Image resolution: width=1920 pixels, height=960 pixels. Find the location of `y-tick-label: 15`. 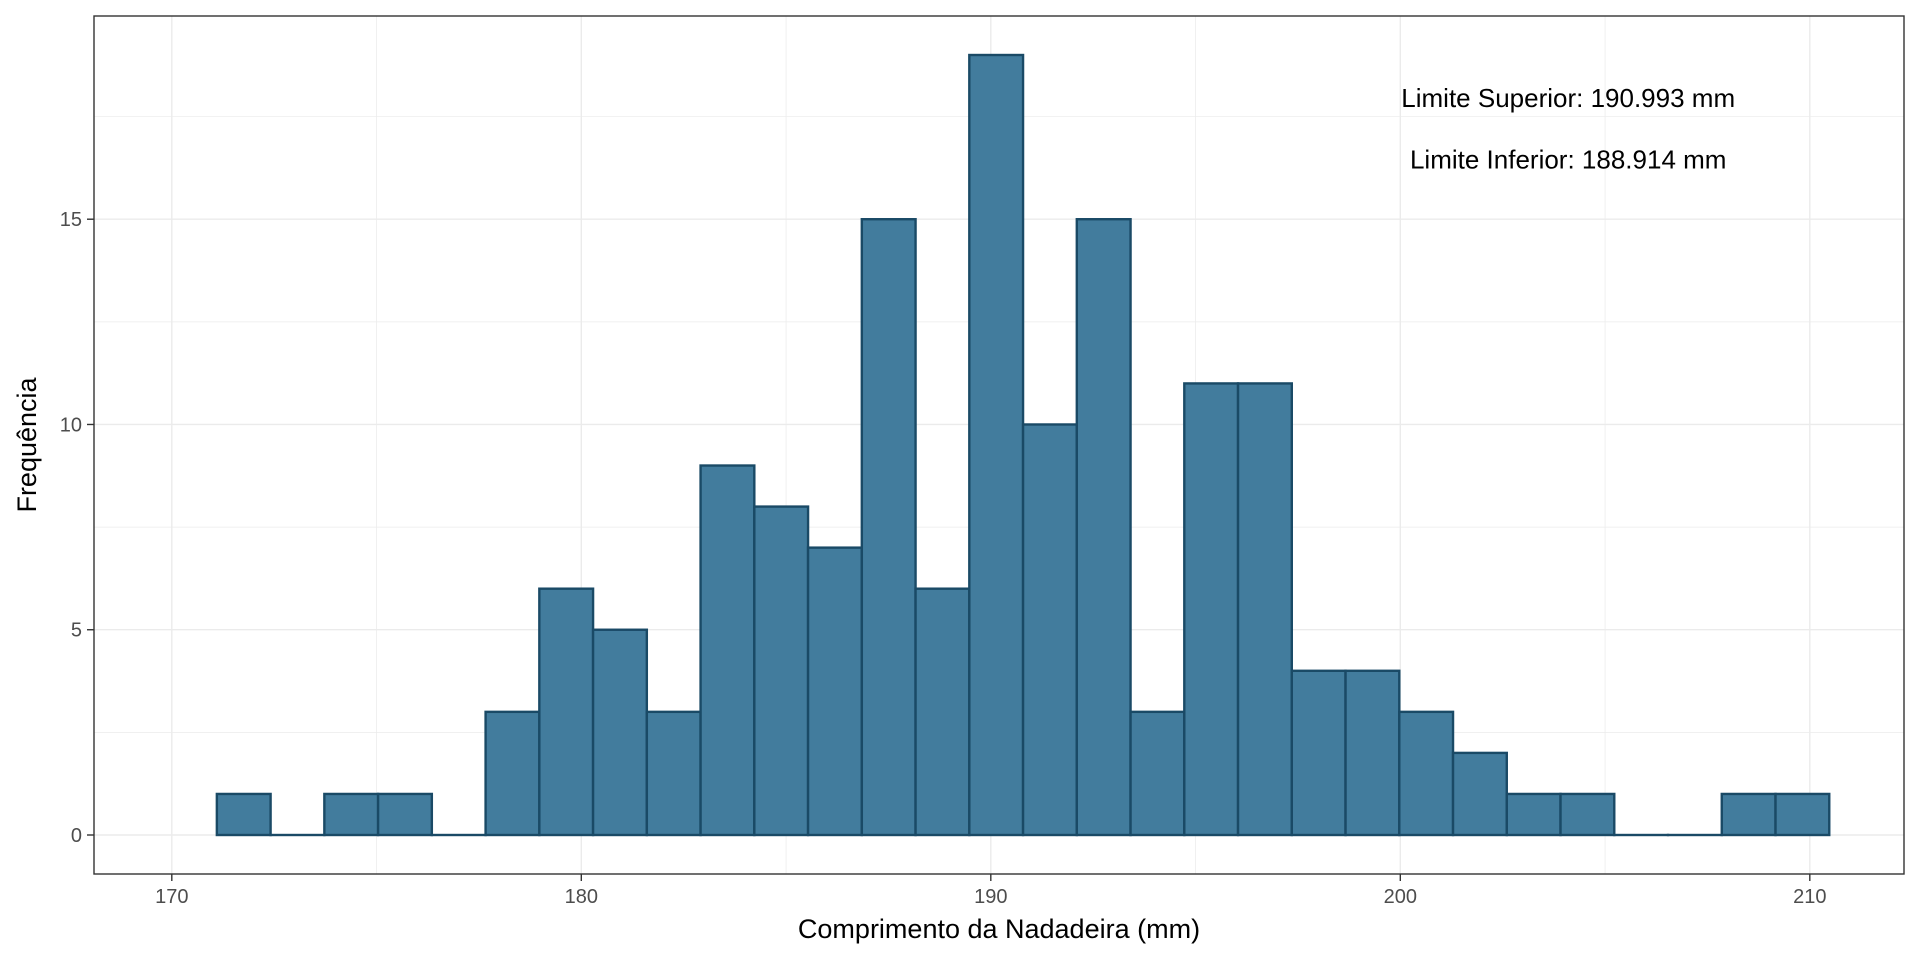

y-tick-label: 15 is located at coordinates (71, 220).